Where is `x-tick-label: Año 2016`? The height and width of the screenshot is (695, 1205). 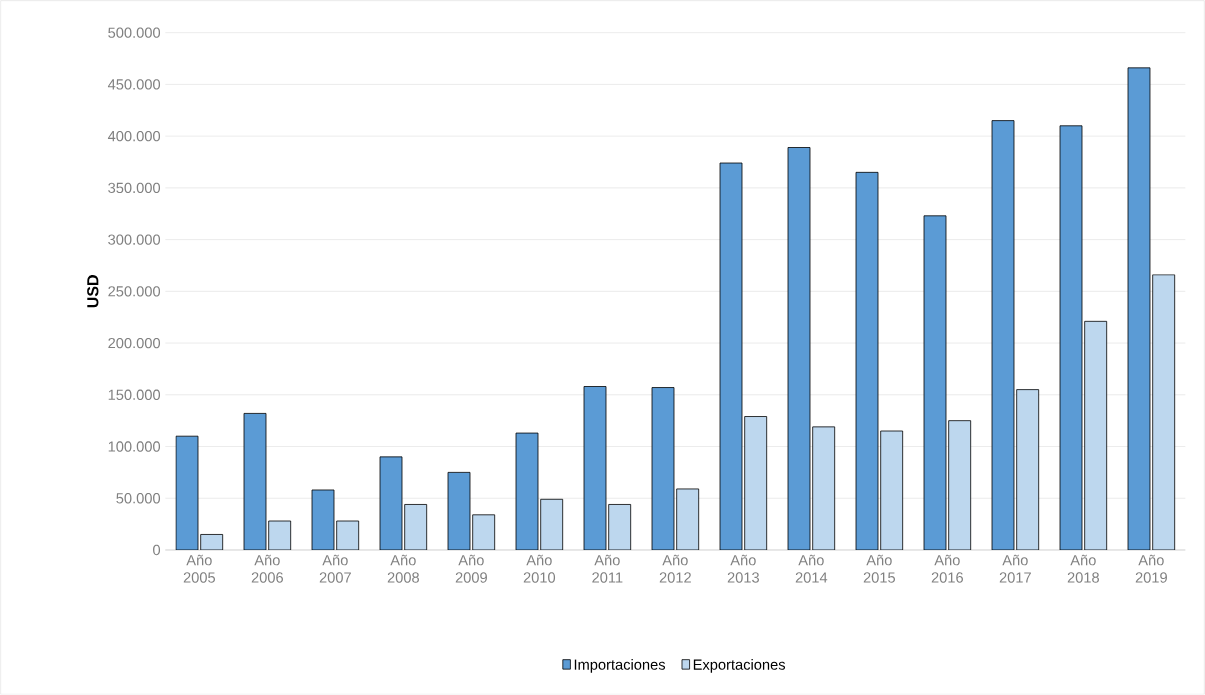
x-tick-label: Año 2016 is located at coordinates (947, 568).